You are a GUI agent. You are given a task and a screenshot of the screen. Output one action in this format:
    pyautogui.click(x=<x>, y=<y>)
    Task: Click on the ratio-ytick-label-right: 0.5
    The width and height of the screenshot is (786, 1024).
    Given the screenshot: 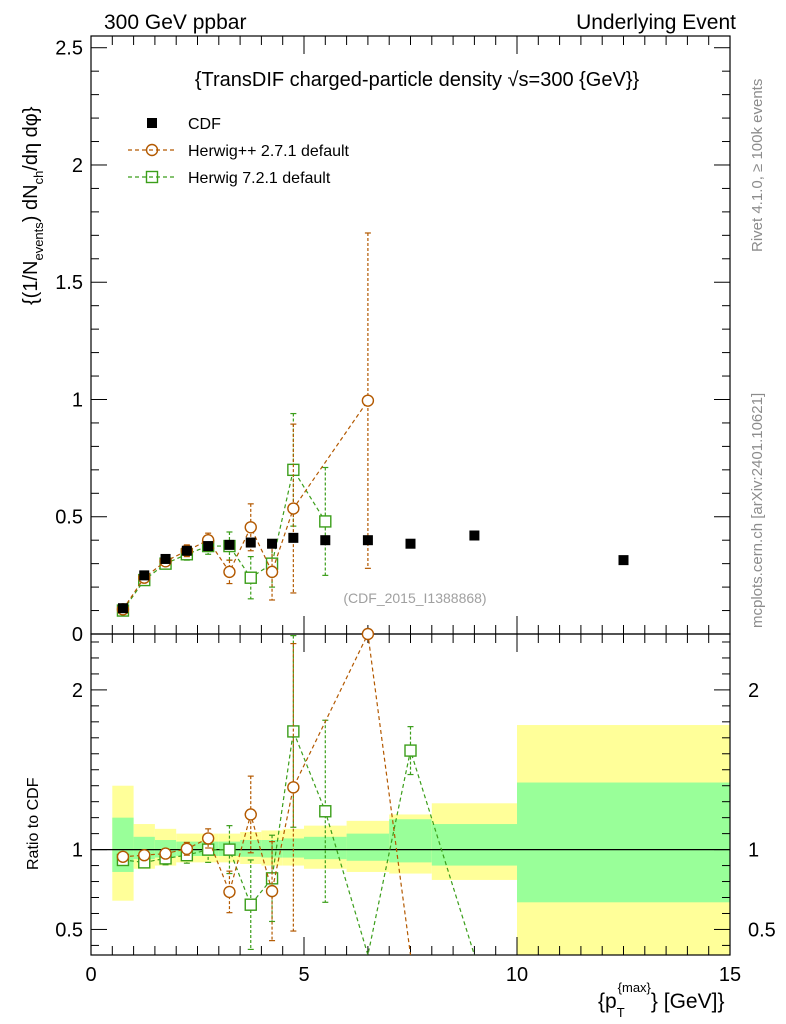 What is the action you would take?
    pyautogui.click(x=762, y=930)
    